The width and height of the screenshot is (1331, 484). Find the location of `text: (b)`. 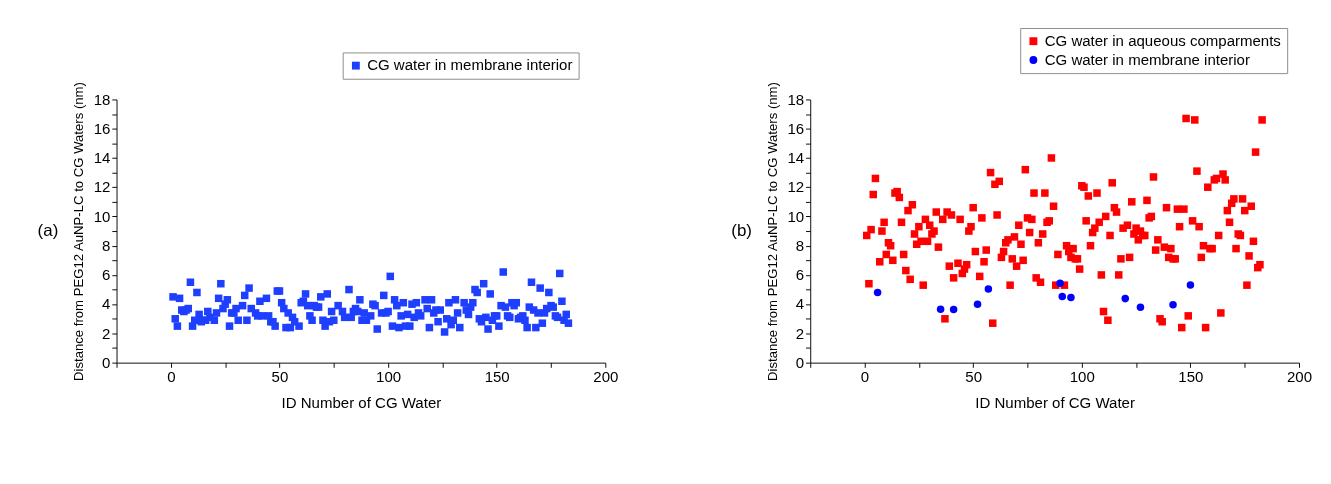

text: (b) is located at coordinates (741, 230).